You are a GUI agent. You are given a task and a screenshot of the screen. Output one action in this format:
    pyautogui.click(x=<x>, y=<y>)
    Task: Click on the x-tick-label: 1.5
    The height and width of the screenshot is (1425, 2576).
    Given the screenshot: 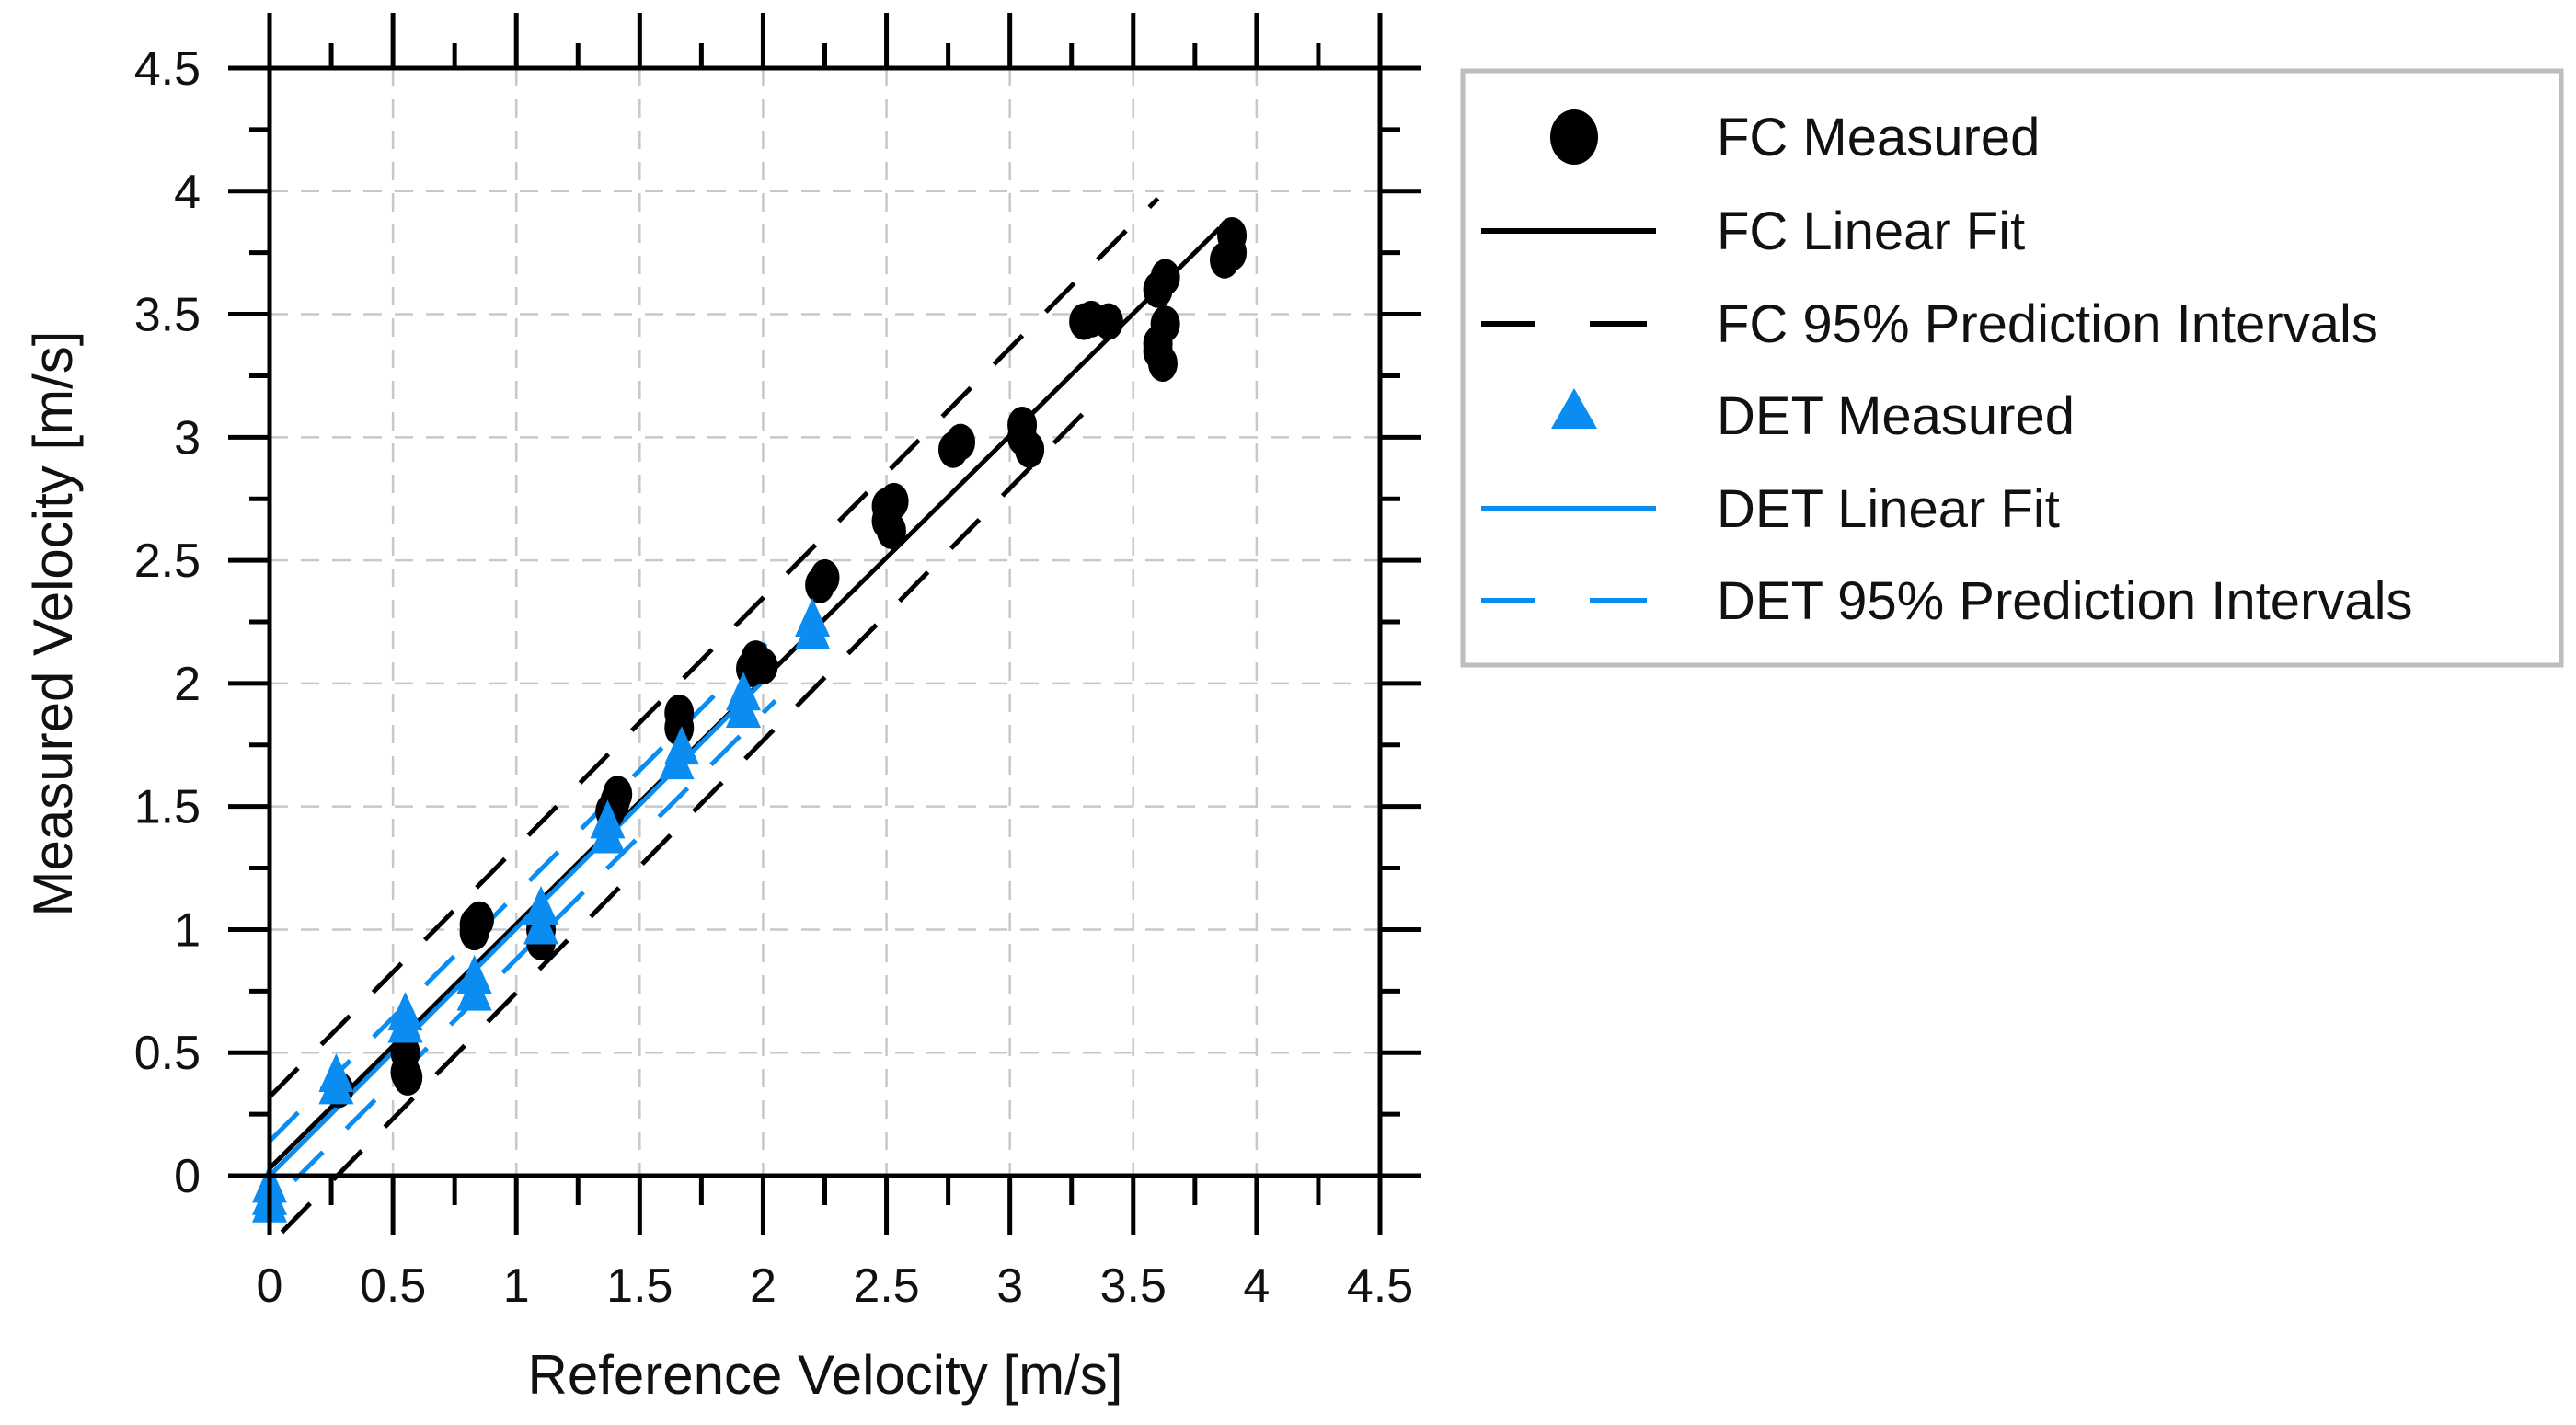 What is the action you would take?
    pyautogui.click(x=639, y=1286)
    